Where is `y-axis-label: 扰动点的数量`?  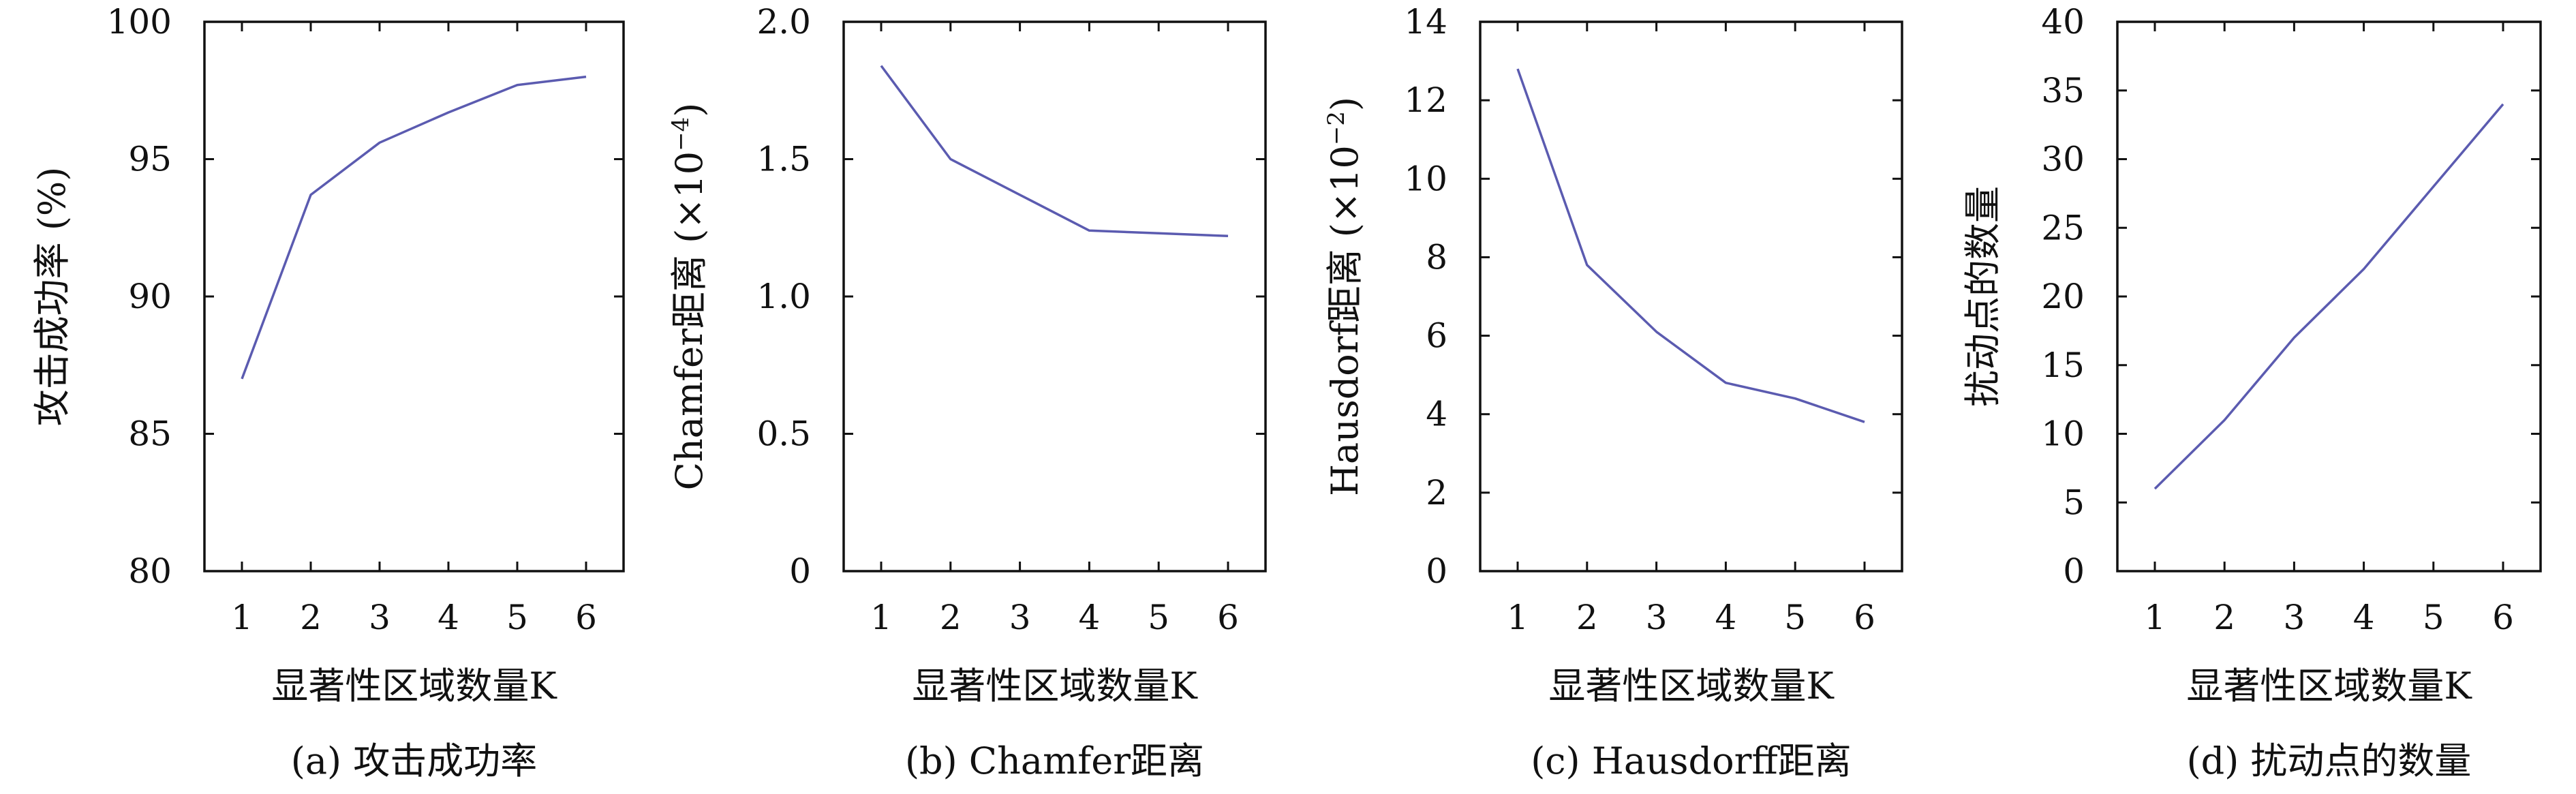
y-axis-label: 扰动点的数量 is located at coordinates (1983, 296).